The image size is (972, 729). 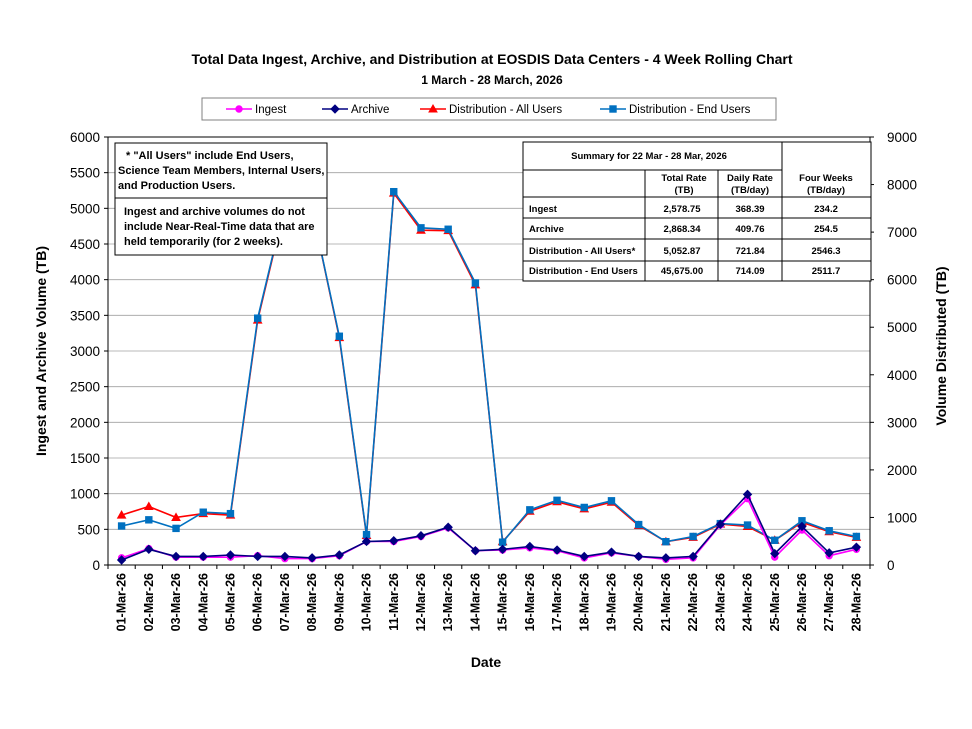 I want to click on header-total-rate-1: Total Rate, so click(x=683, y=178).